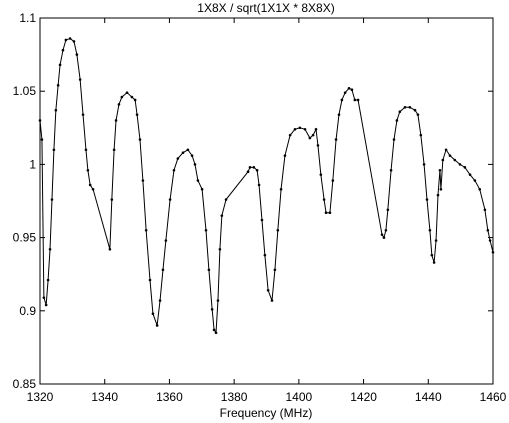  What do you see at coordinates (299, 397) in the screenshot?
I see `x-tick-label: 1400` at bounding box center [299, 397].